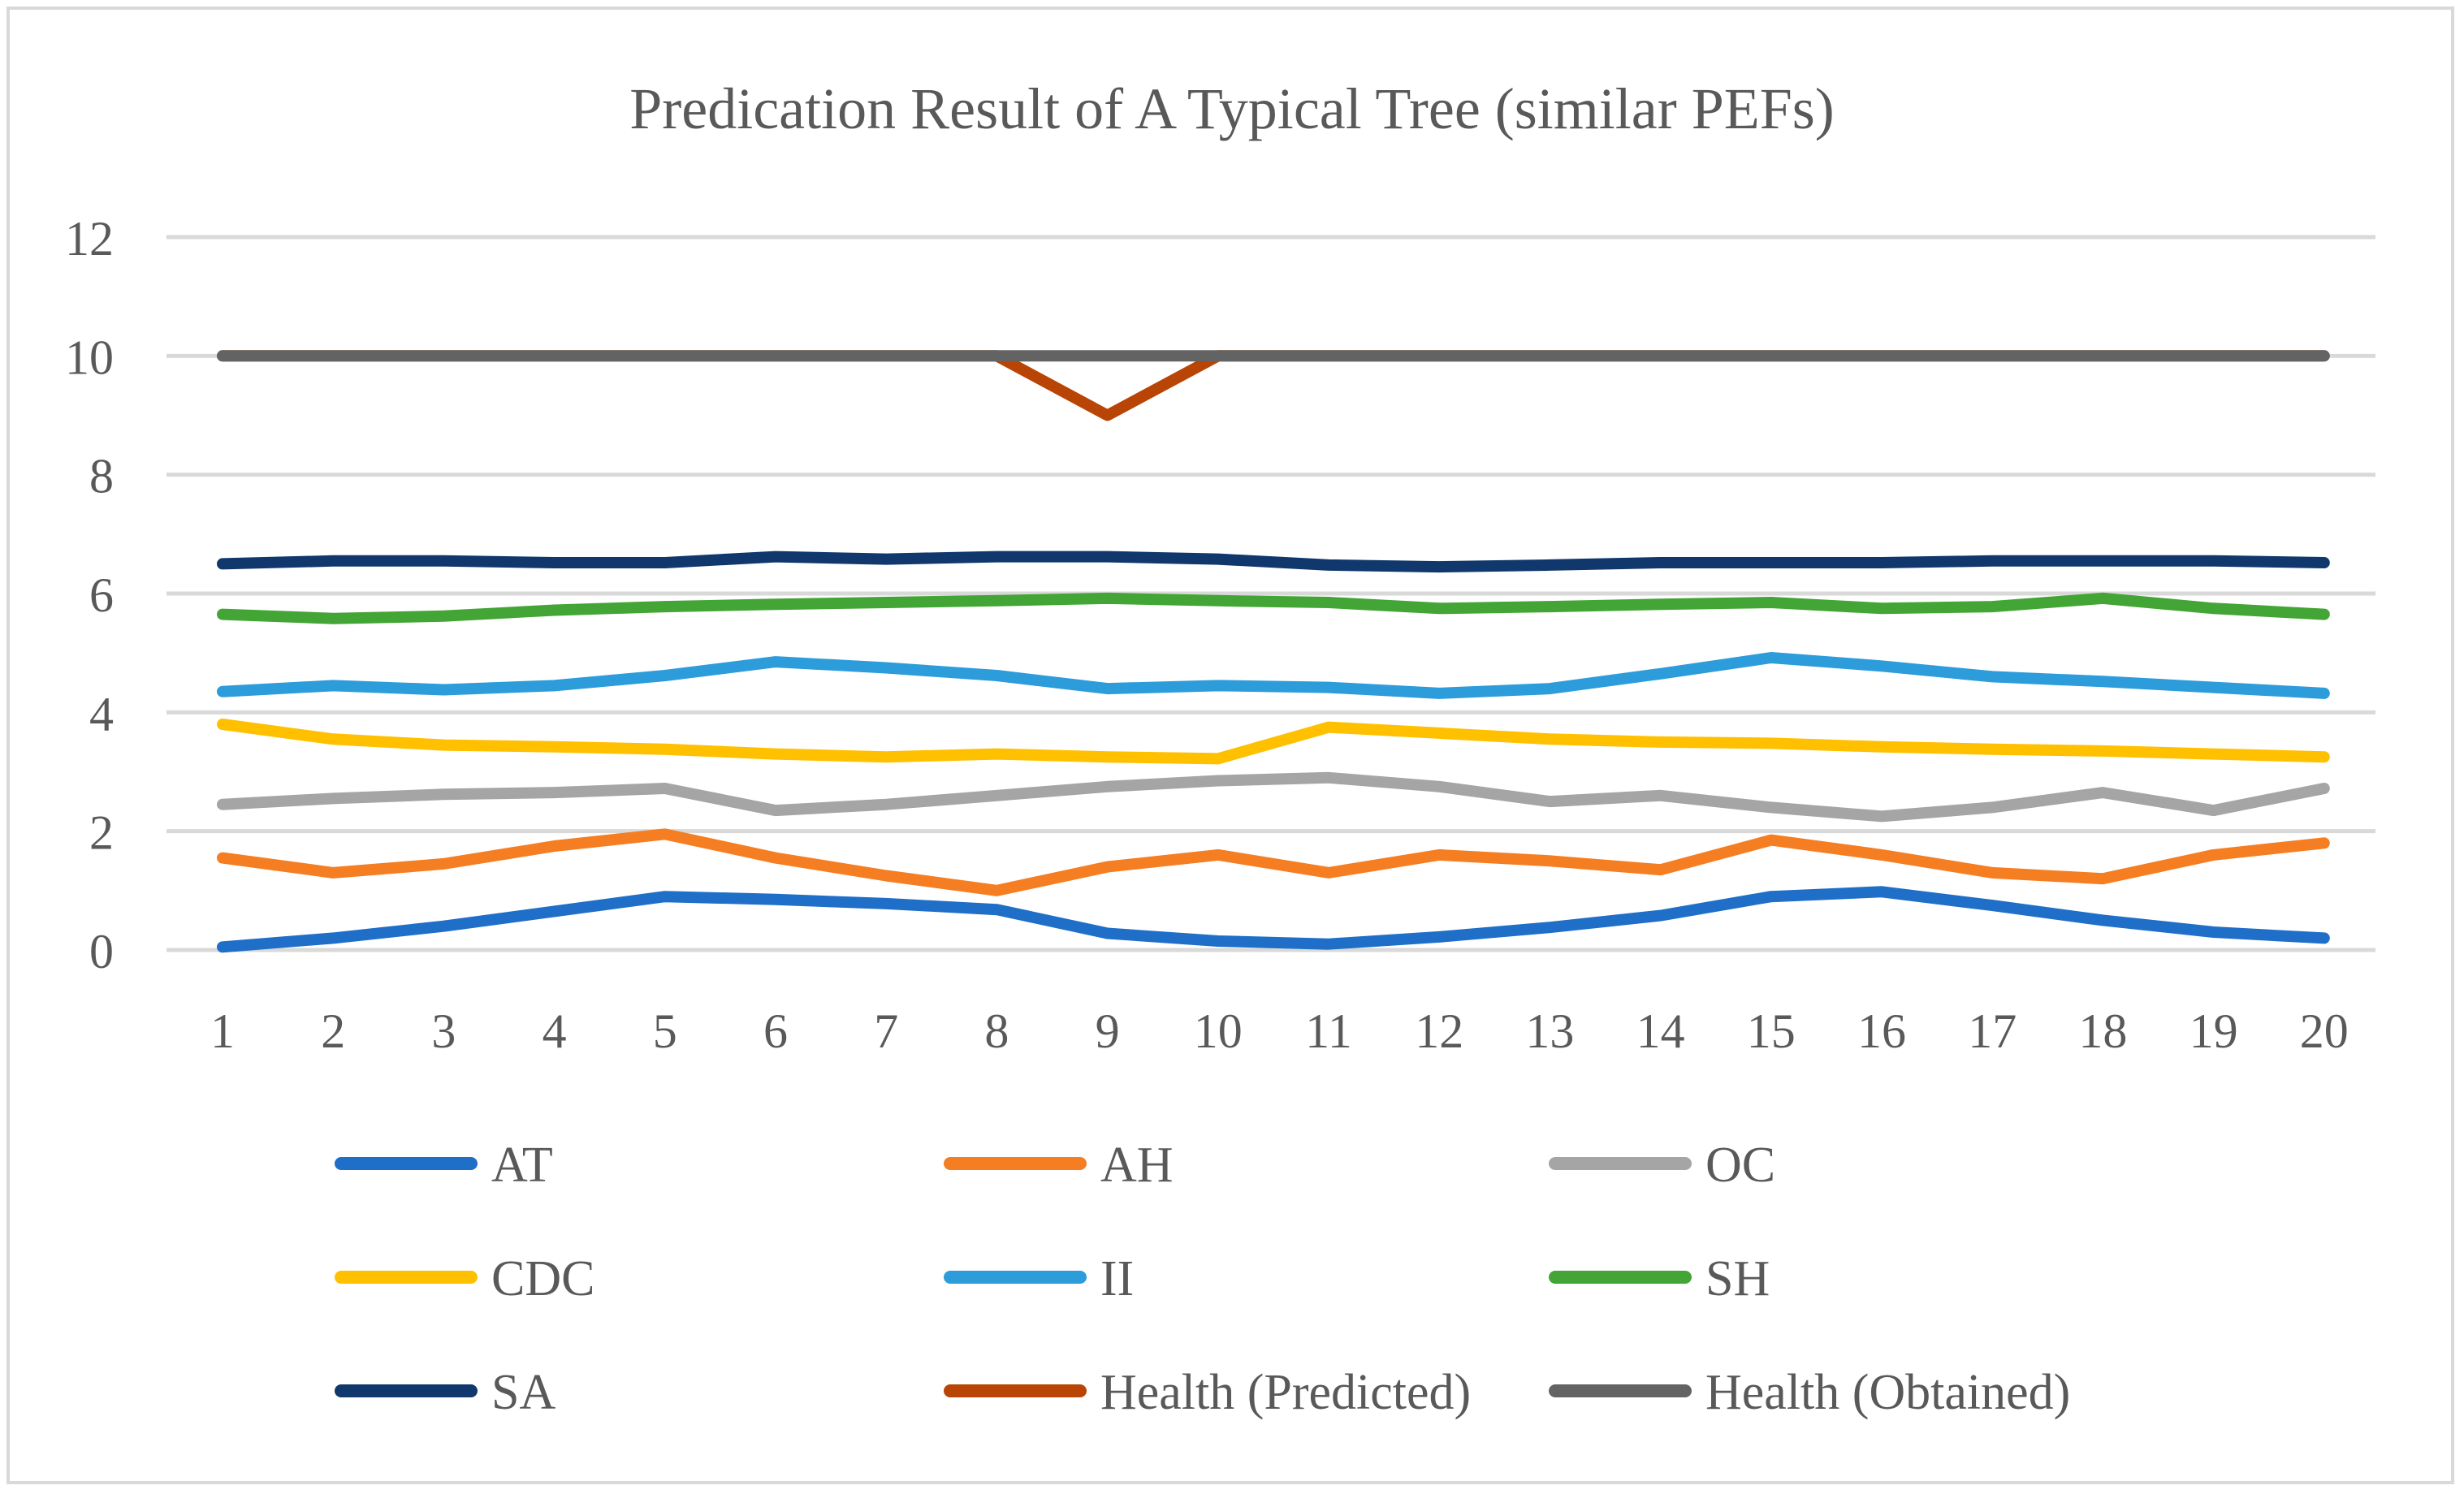 This screenshot has height=1494, width=2464. Describe the element at coordinates (1660, 1031) in the screenshot. I see `x-tick-label: 14` at that location.